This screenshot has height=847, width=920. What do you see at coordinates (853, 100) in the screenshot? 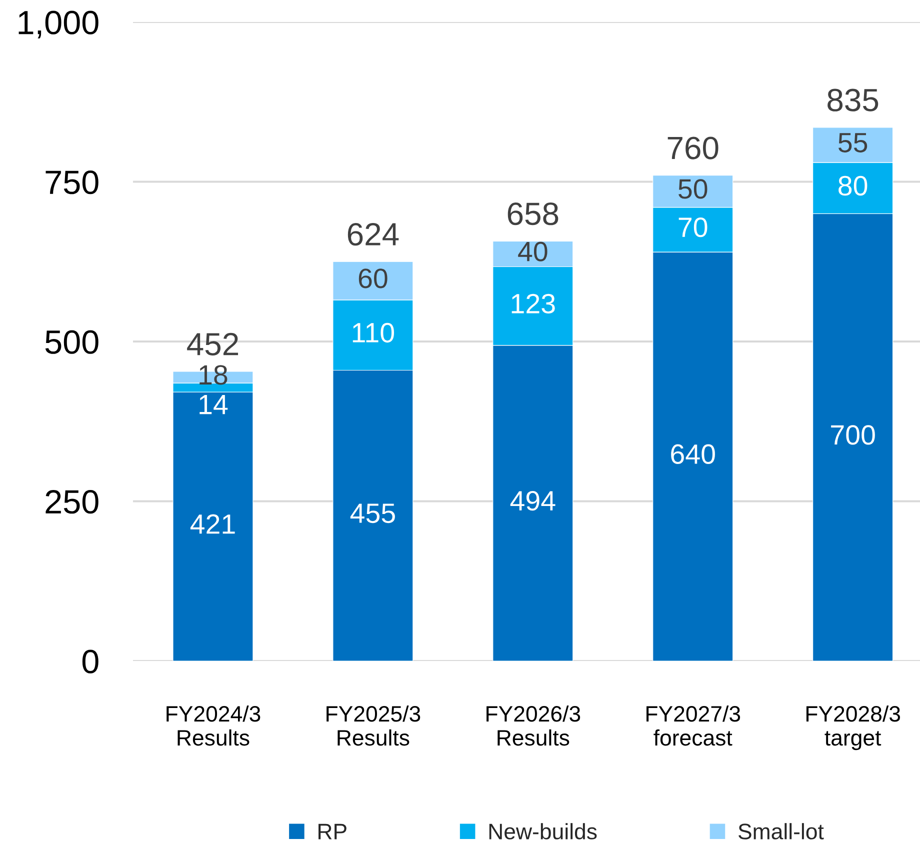
I see `total-label: 835` at bounding box center [853, 100].